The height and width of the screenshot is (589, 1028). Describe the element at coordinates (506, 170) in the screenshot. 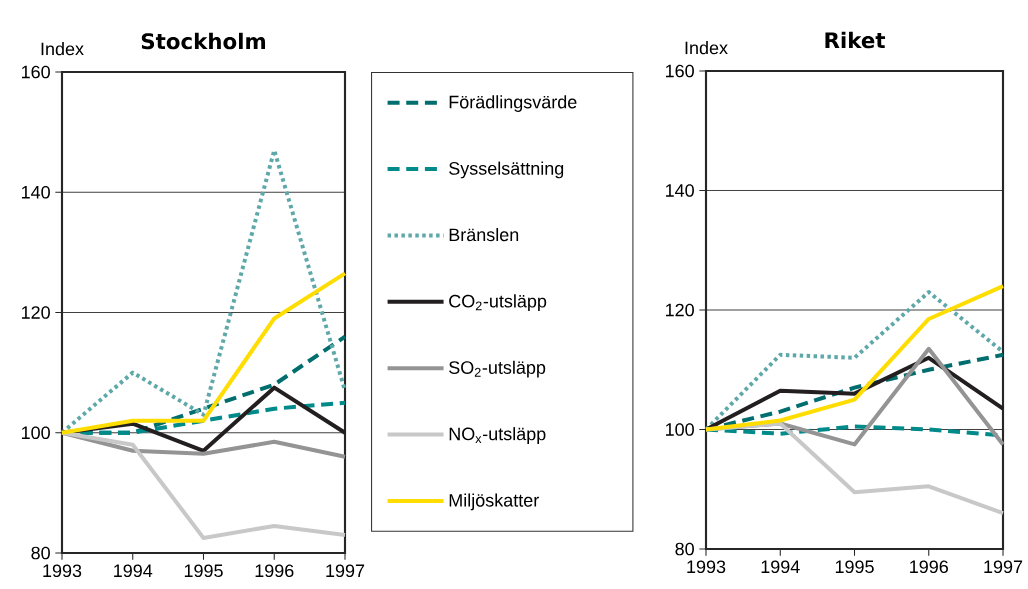

I see `legend-label: Sysselsättning` at that location.